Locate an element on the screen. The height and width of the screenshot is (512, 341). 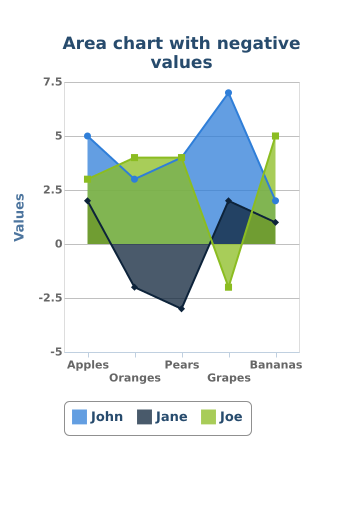
legend-label: Jane is located at coordinates (171, 417).